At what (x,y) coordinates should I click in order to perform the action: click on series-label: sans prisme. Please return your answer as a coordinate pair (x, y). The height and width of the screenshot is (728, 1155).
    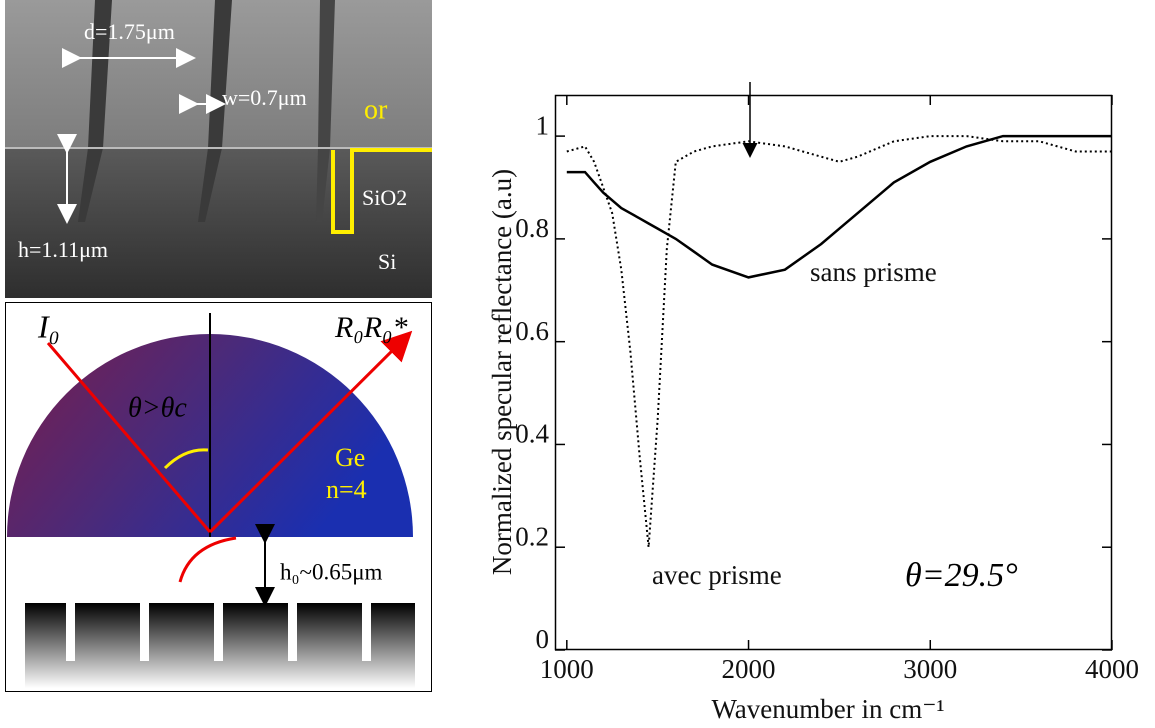
    Looking at the image, I should click on (873, 272).